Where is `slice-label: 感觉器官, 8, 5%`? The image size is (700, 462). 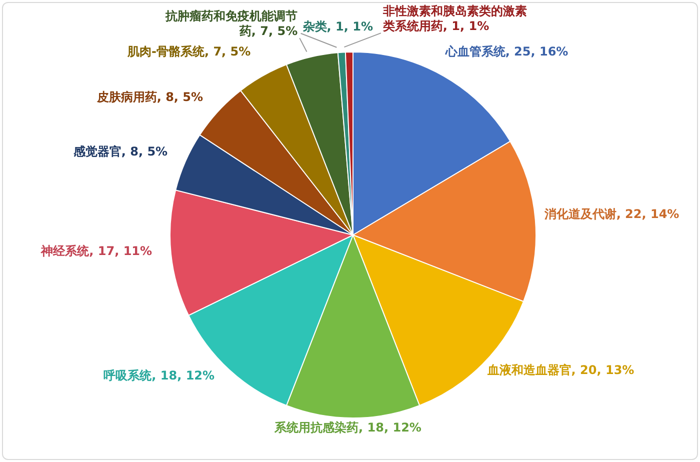 slice-label: 感觉器官, 8, 5% is located at coordinates (120, 151).